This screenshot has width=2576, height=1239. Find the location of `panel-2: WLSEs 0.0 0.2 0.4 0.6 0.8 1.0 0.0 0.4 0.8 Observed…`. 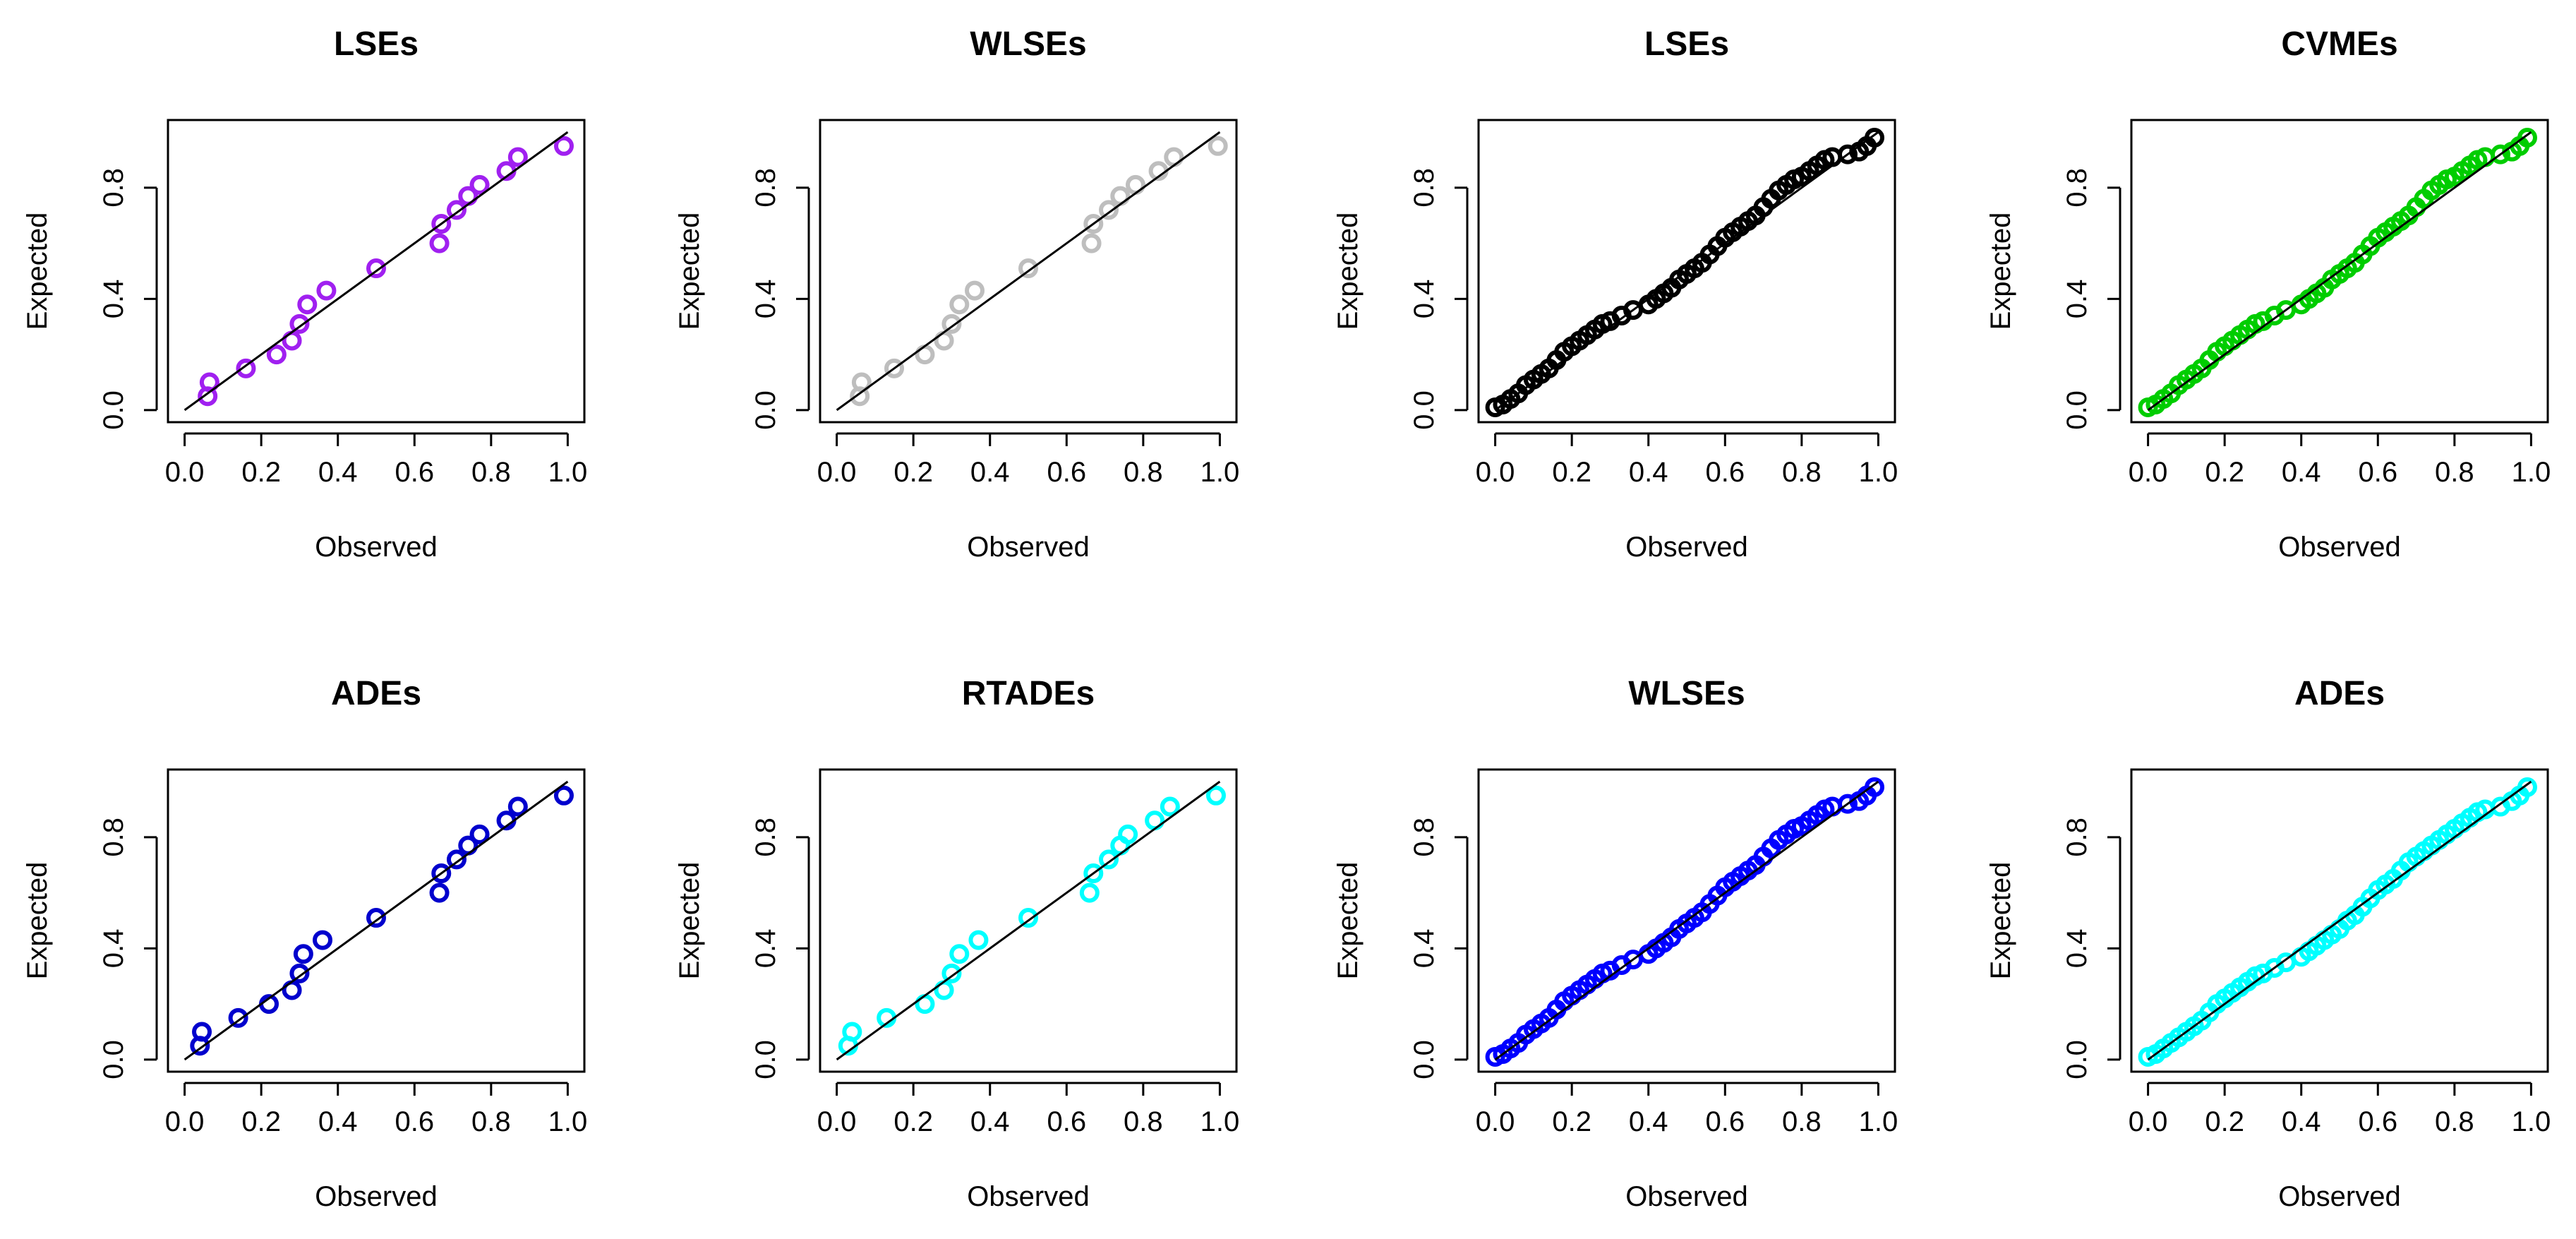

panel-2: WLSEs 0.0 0.2 0.4 0.6 0.8 1.0 0.0 0.4 0.8 Observed… is located at coordinates (956, 294).